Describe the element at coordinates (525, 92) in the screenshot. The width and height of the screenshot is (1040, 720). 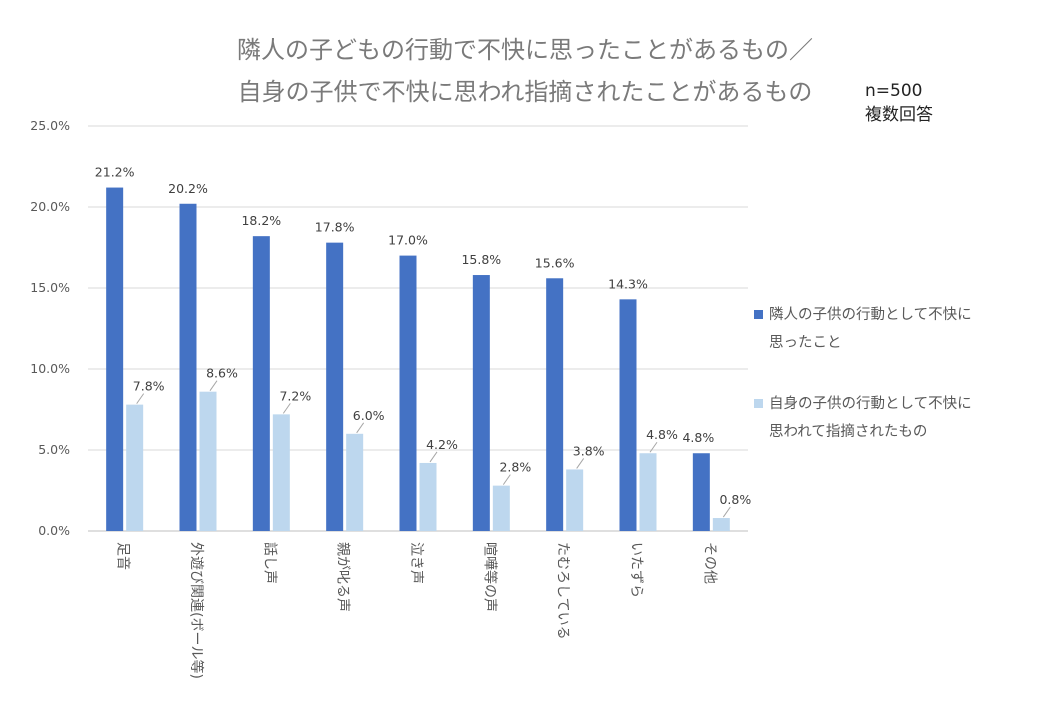
I see `chart-subtitle: 自身の子供で不快に思われ指摘されたことがあるもの` at that location.